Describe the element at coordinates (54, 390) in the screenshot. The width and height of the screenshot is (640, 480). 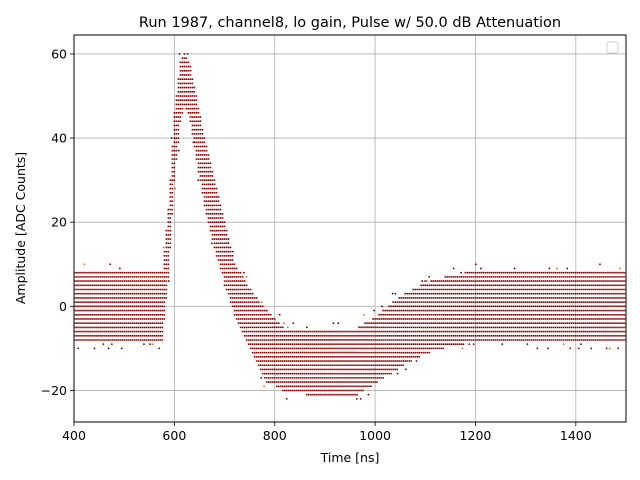
I see `y-tick-label: −20` at that location.